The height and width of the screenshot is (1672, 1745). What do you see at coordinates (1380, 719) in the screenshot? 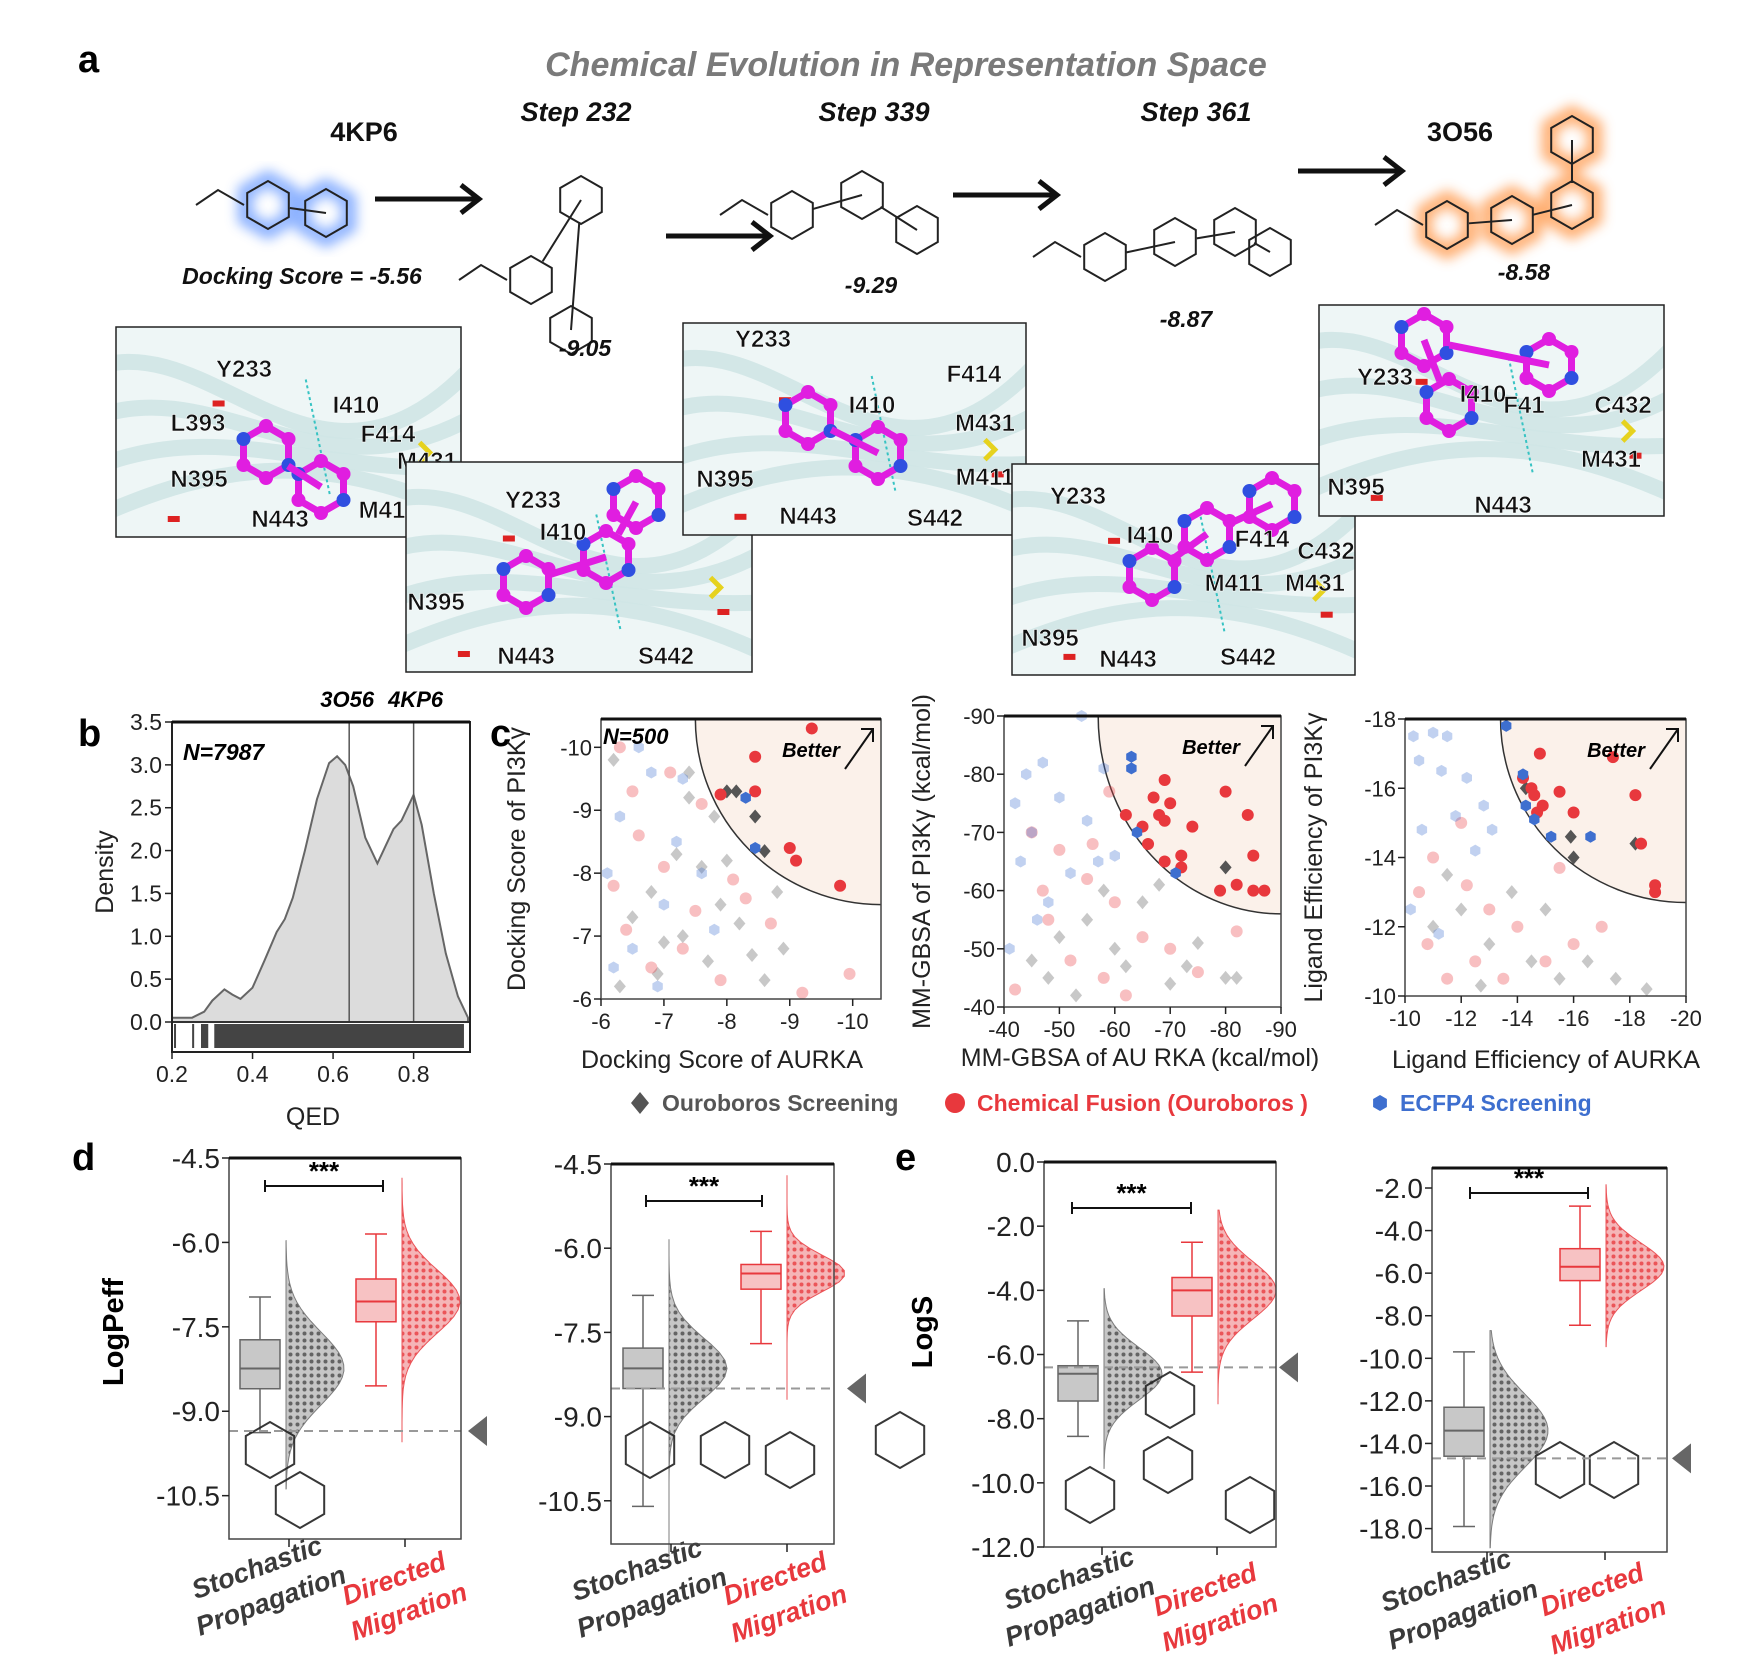
I see `y-tick-label: -18` at bounding box center [1380, 719].